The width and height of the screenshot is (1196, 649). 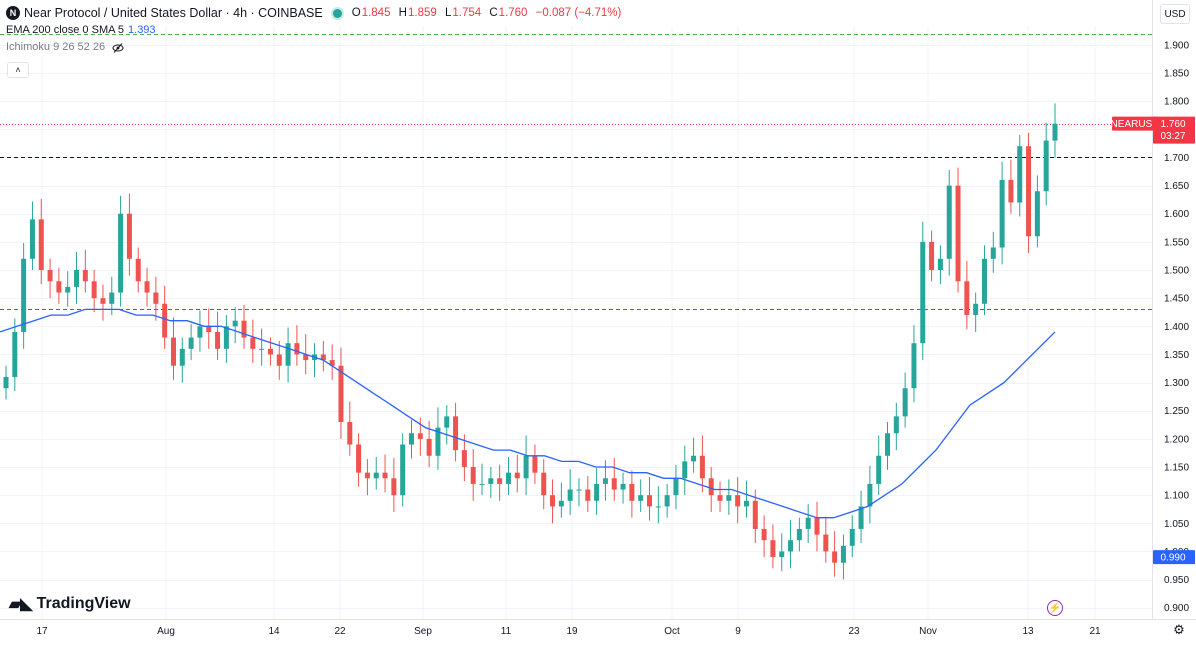 What do you see at coordinates (376, 13) in the screenshot?
I see `open-value: 1.845` at bounding box center [376, 13].